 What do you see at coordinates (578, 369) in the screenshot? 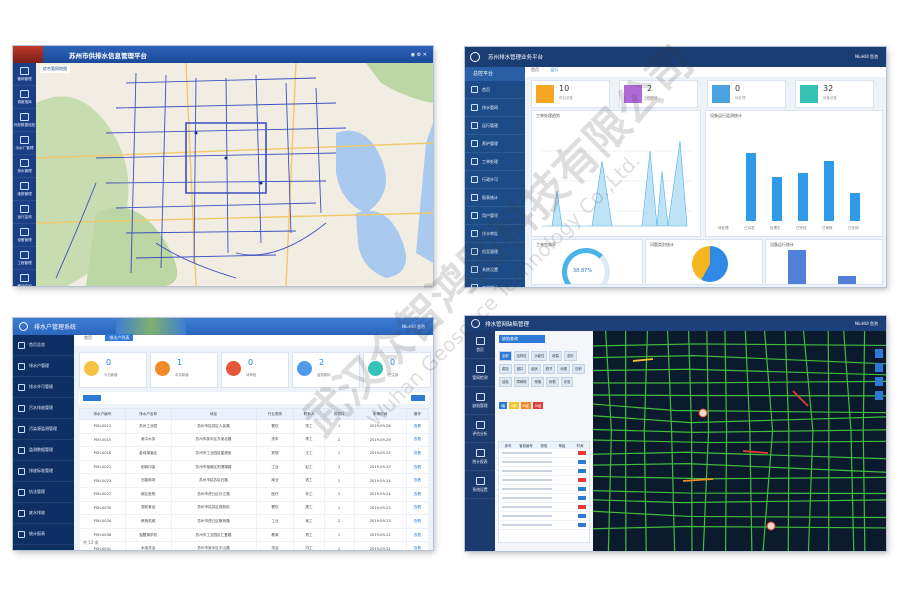
I see `filter-chip: 沉积` at bounding box center [578, 369].